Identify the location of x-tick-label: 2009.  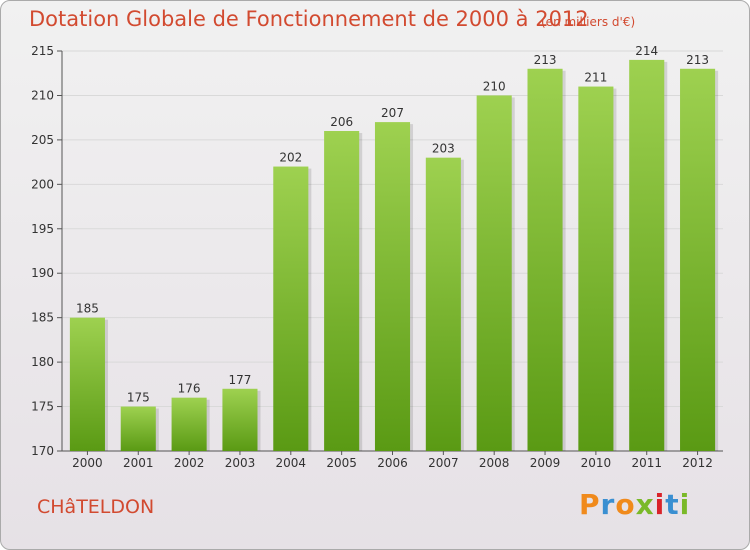
(545, 463).